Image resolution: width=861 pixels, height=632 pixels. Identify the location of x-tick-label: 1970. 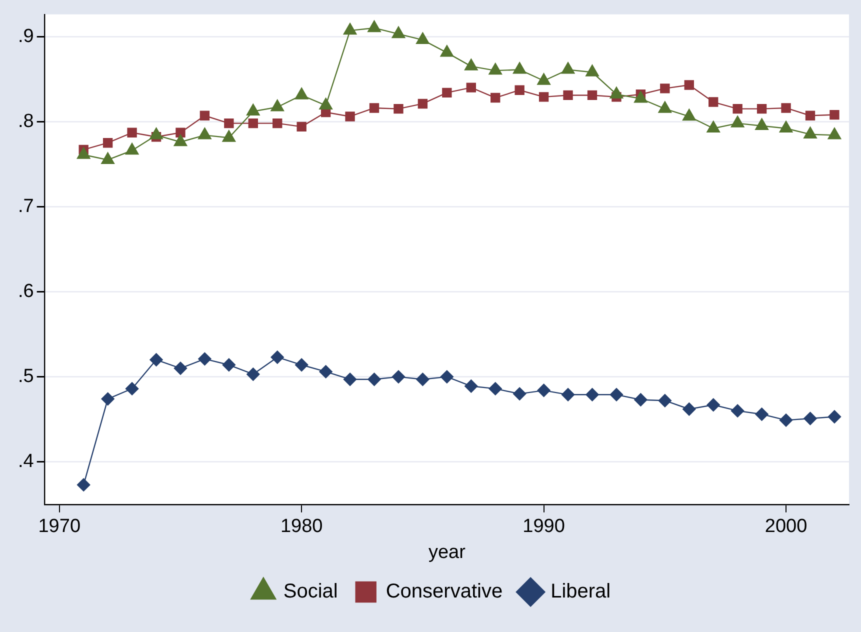
(59, 527).